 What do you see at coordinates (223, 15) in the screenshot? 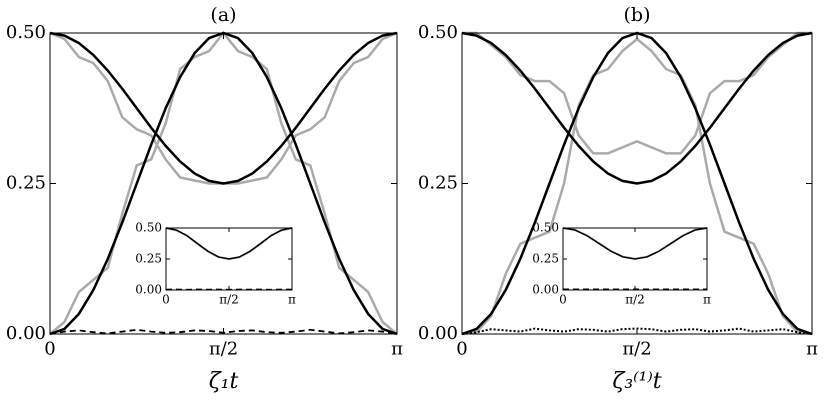
I see `panel-title: (a)` at bounding box center [223, 15].